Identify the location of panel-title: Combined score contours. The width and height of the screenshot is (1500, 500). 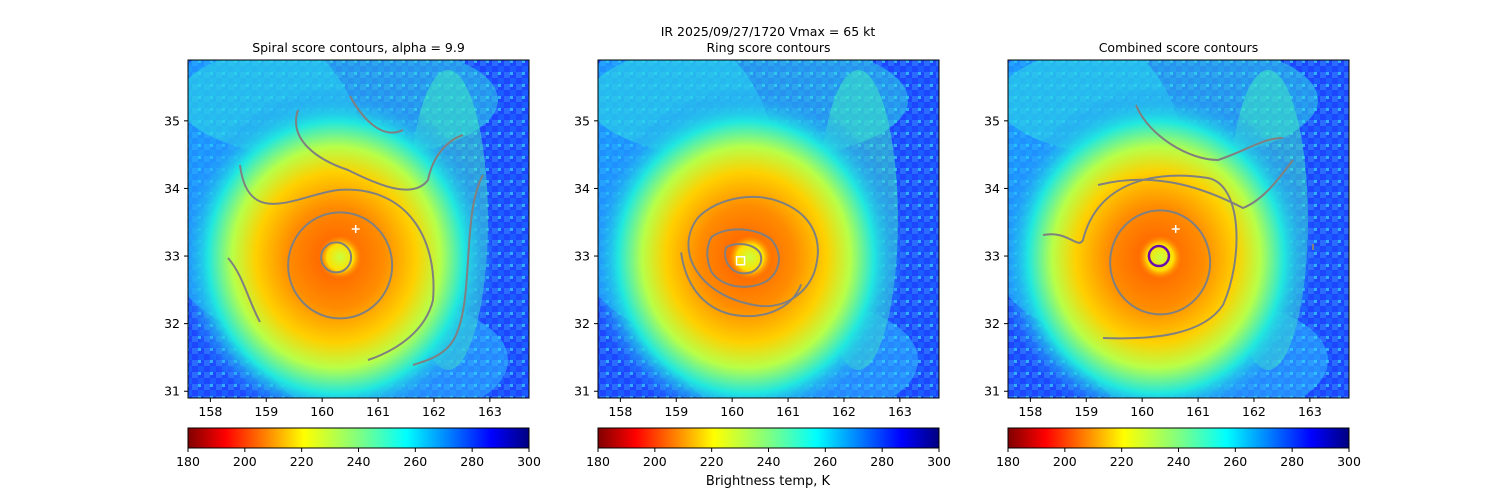
(1179, 47).